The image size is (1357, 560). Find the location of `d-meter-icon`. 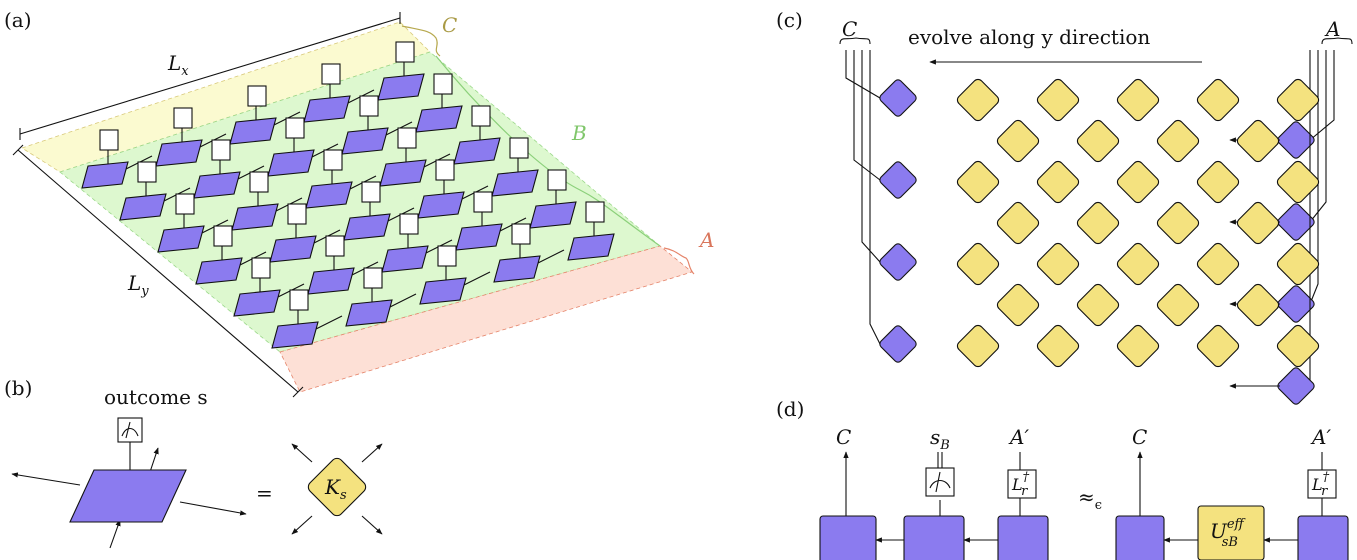

d-meter-icon is located at coordinates (940, 482).